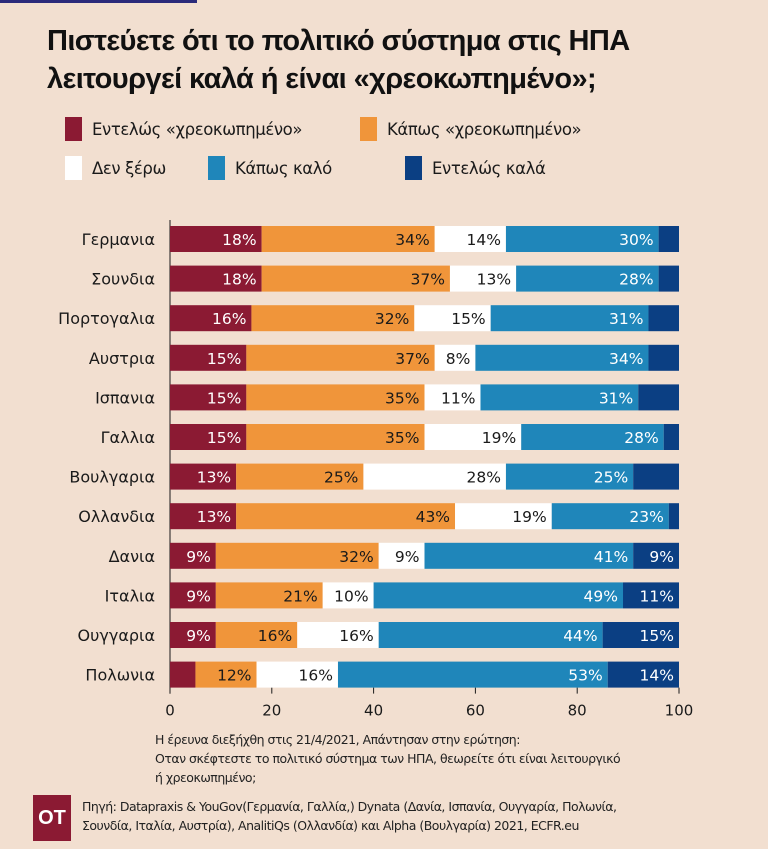  I want to click on note-line-3: ή χρεοκωπημένο;, so click(205, 777).